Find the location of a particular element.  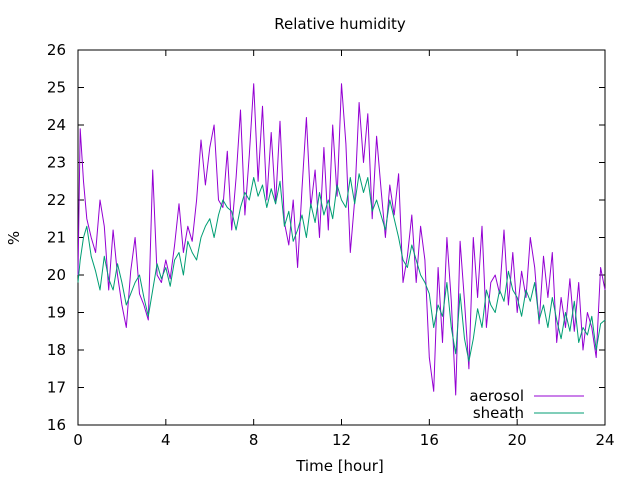

x-tick-label: 0 is located at coordinates (78, 440).